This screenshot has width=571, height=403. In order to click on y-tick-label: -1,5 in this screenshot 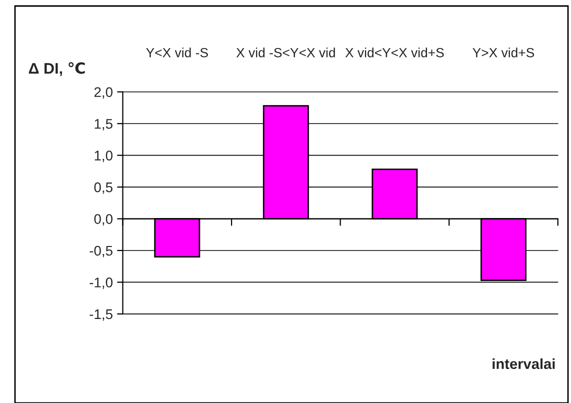, I will do `click(101, 315)`.